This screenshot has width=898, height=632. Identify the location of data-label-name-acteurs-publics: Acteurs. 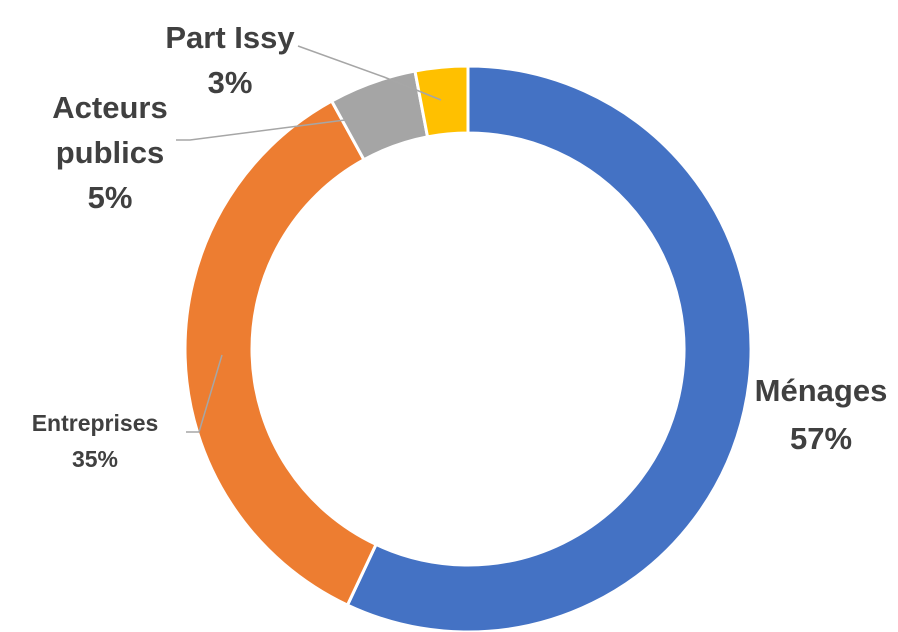
(109, 107).